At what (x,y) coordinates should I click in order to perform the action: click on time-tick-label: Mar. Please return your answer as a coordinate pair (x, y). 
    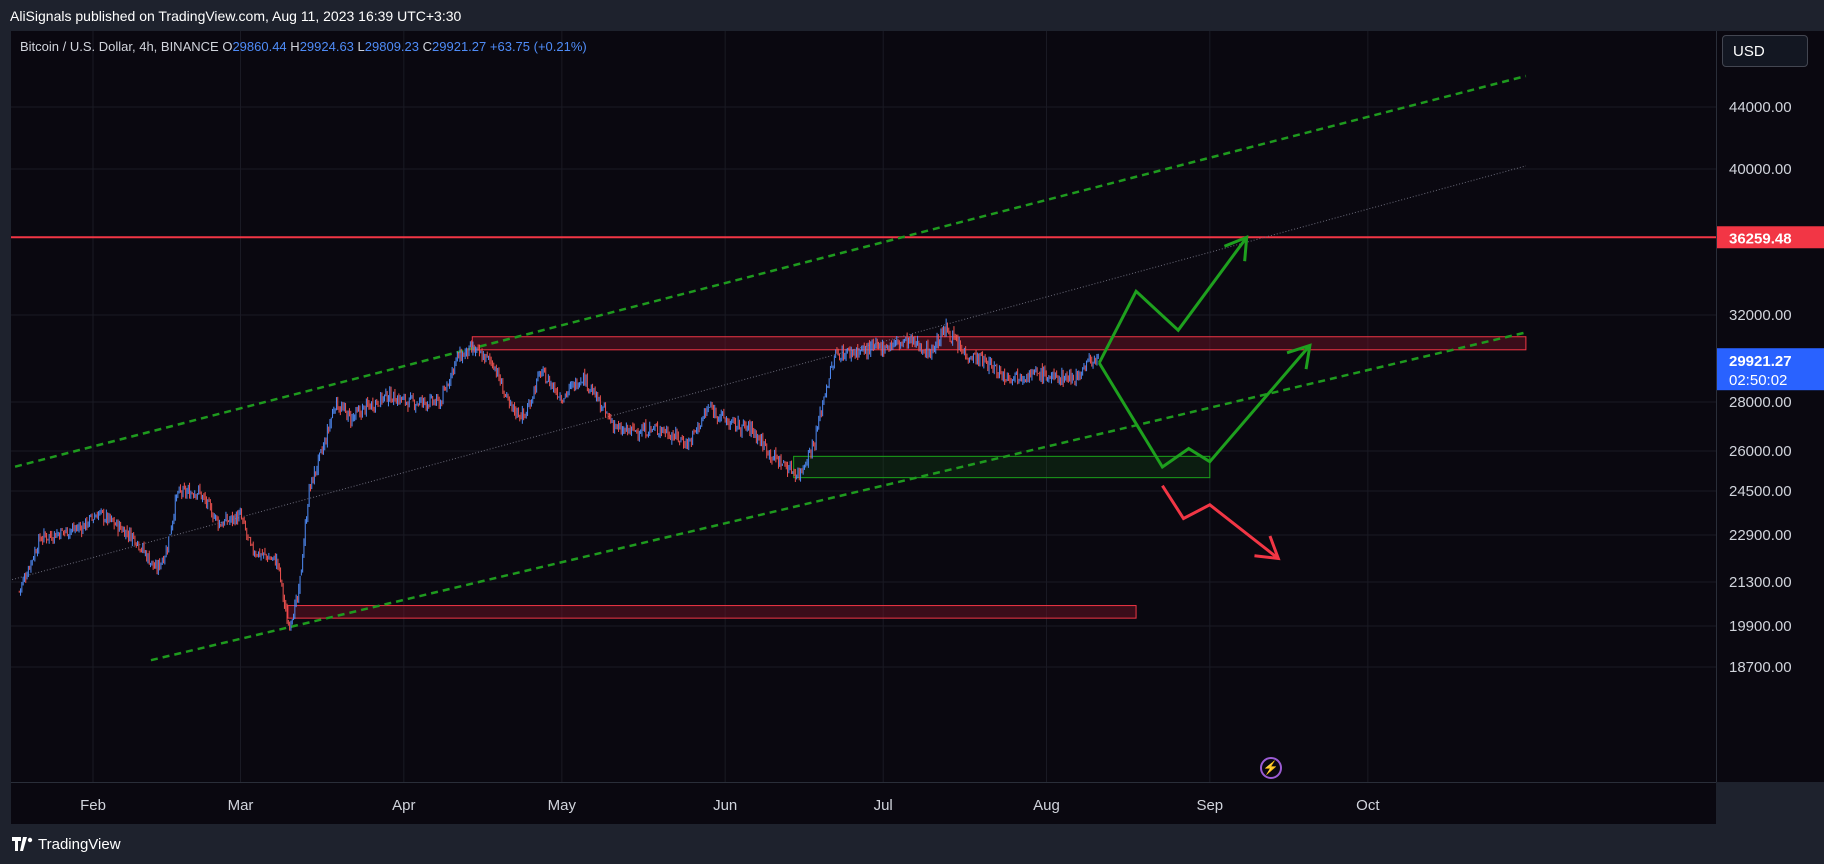
    Looking at the image, I should click on (241, 805).